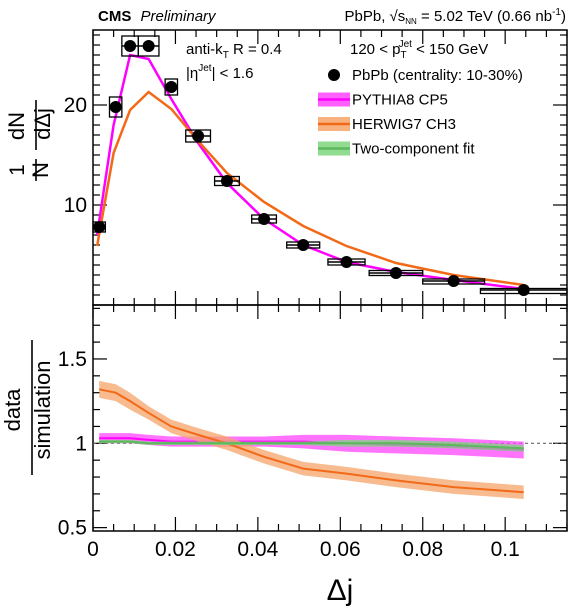  Describe the element at coordinates (219, 72) in the screenshot. I see `eta-cut-label: |ηJet| < 1.6` at that location.